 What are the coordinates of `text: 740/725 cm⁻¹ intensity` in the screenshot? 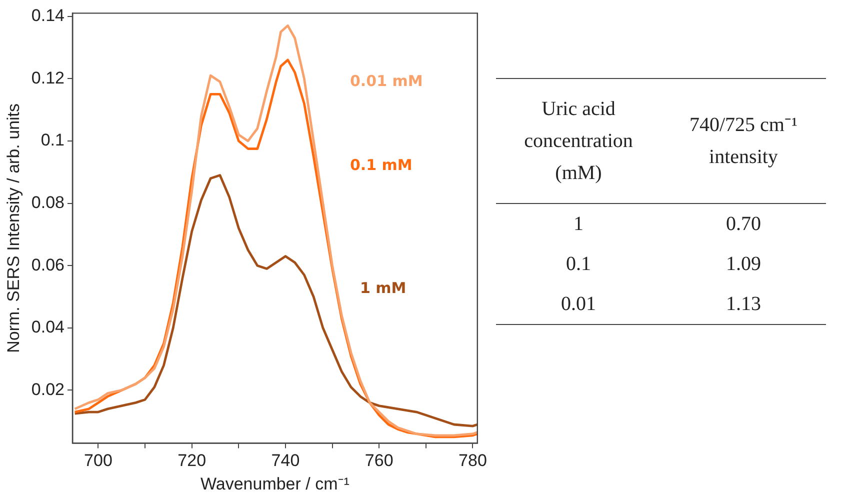 It's located at (743, 141).